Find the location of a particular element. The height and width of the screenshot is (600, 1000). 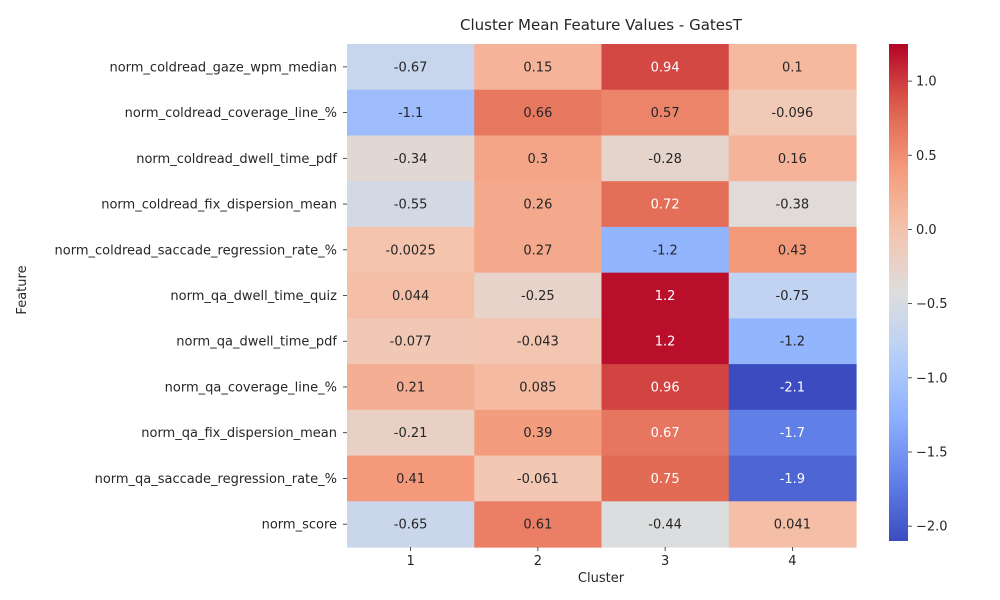

x-tick-label: 3 is located at coordinates (665, 561).